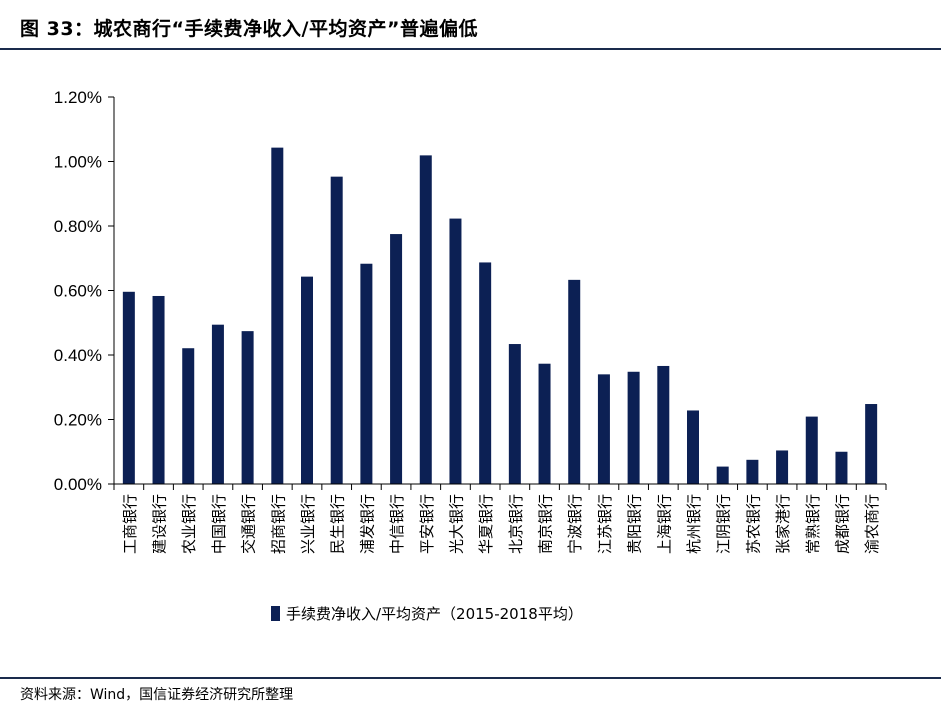  What do you see at coordinates (486, 524) in the screenshot?
I see `x-tick-label: 华夏银行` at bounding box center [486, 524].